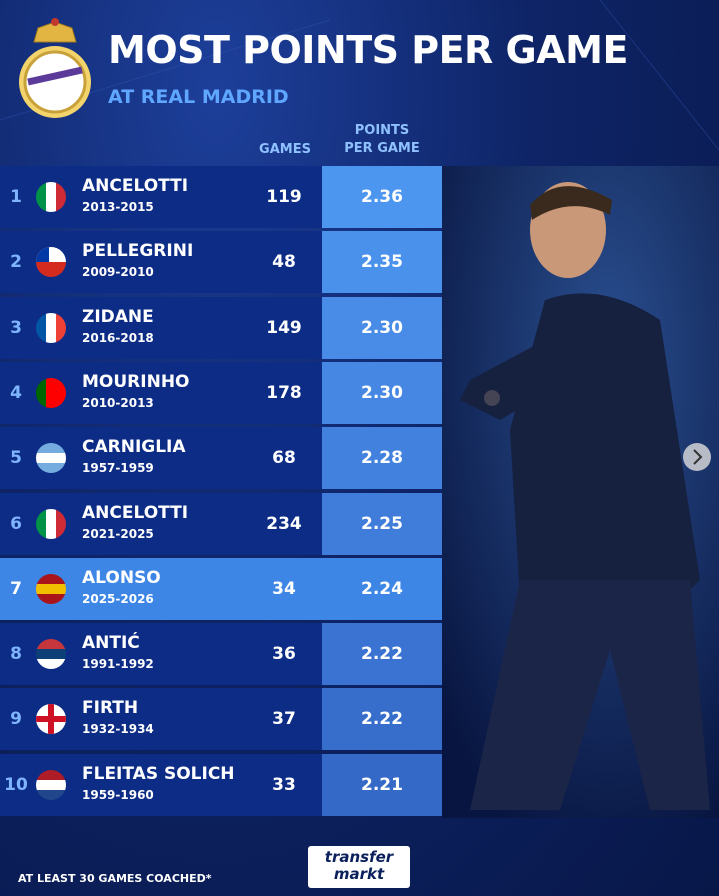  What do you see at coordinates (368, 50) in the screenshot?
I see `title: MOST POINTS PER GAME` at bounding box center [368, 50].